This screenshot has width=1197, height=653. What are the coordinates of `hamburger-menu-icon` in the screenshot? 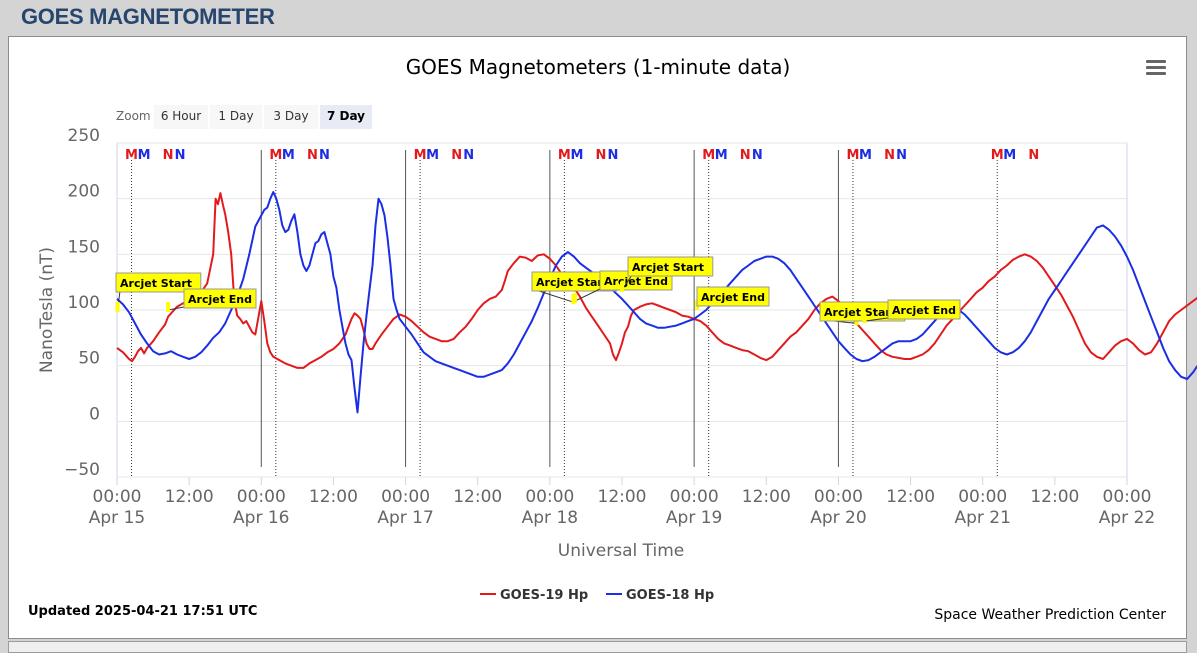 It's located at (1156, 69).